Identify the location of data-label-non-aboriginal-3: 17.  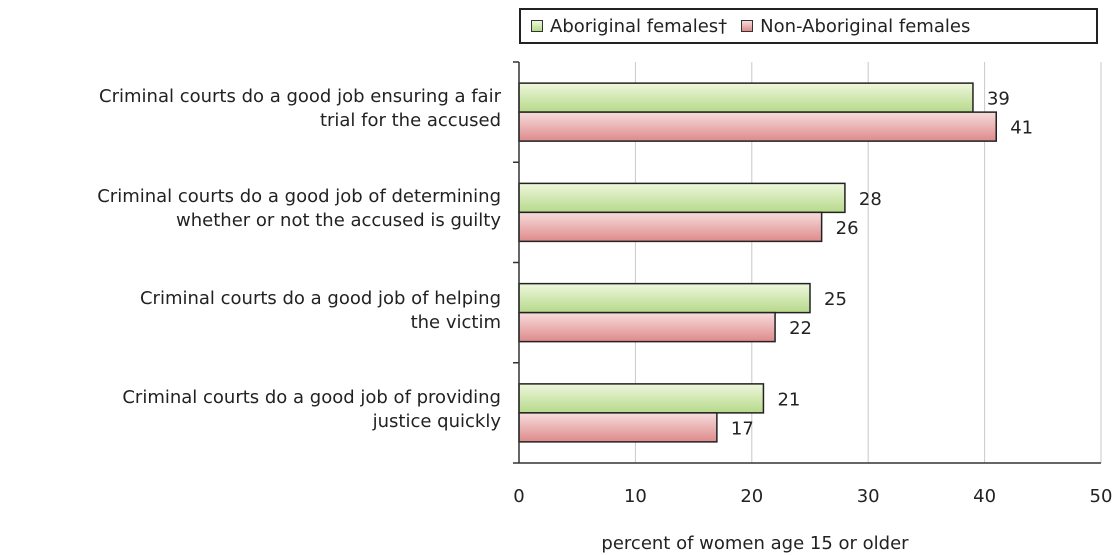
(742, 428).